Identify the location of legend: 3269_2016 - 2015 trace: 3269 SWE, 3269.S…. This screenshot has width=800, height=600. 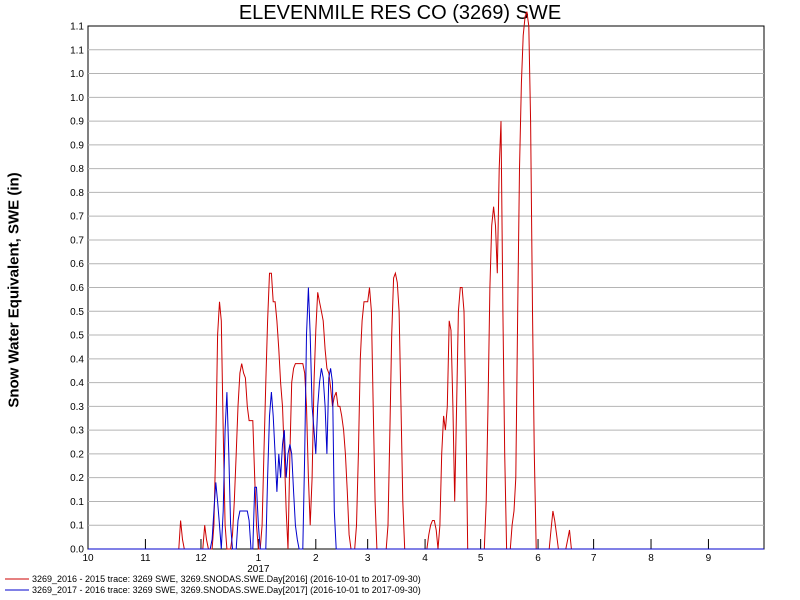
(213, 584).